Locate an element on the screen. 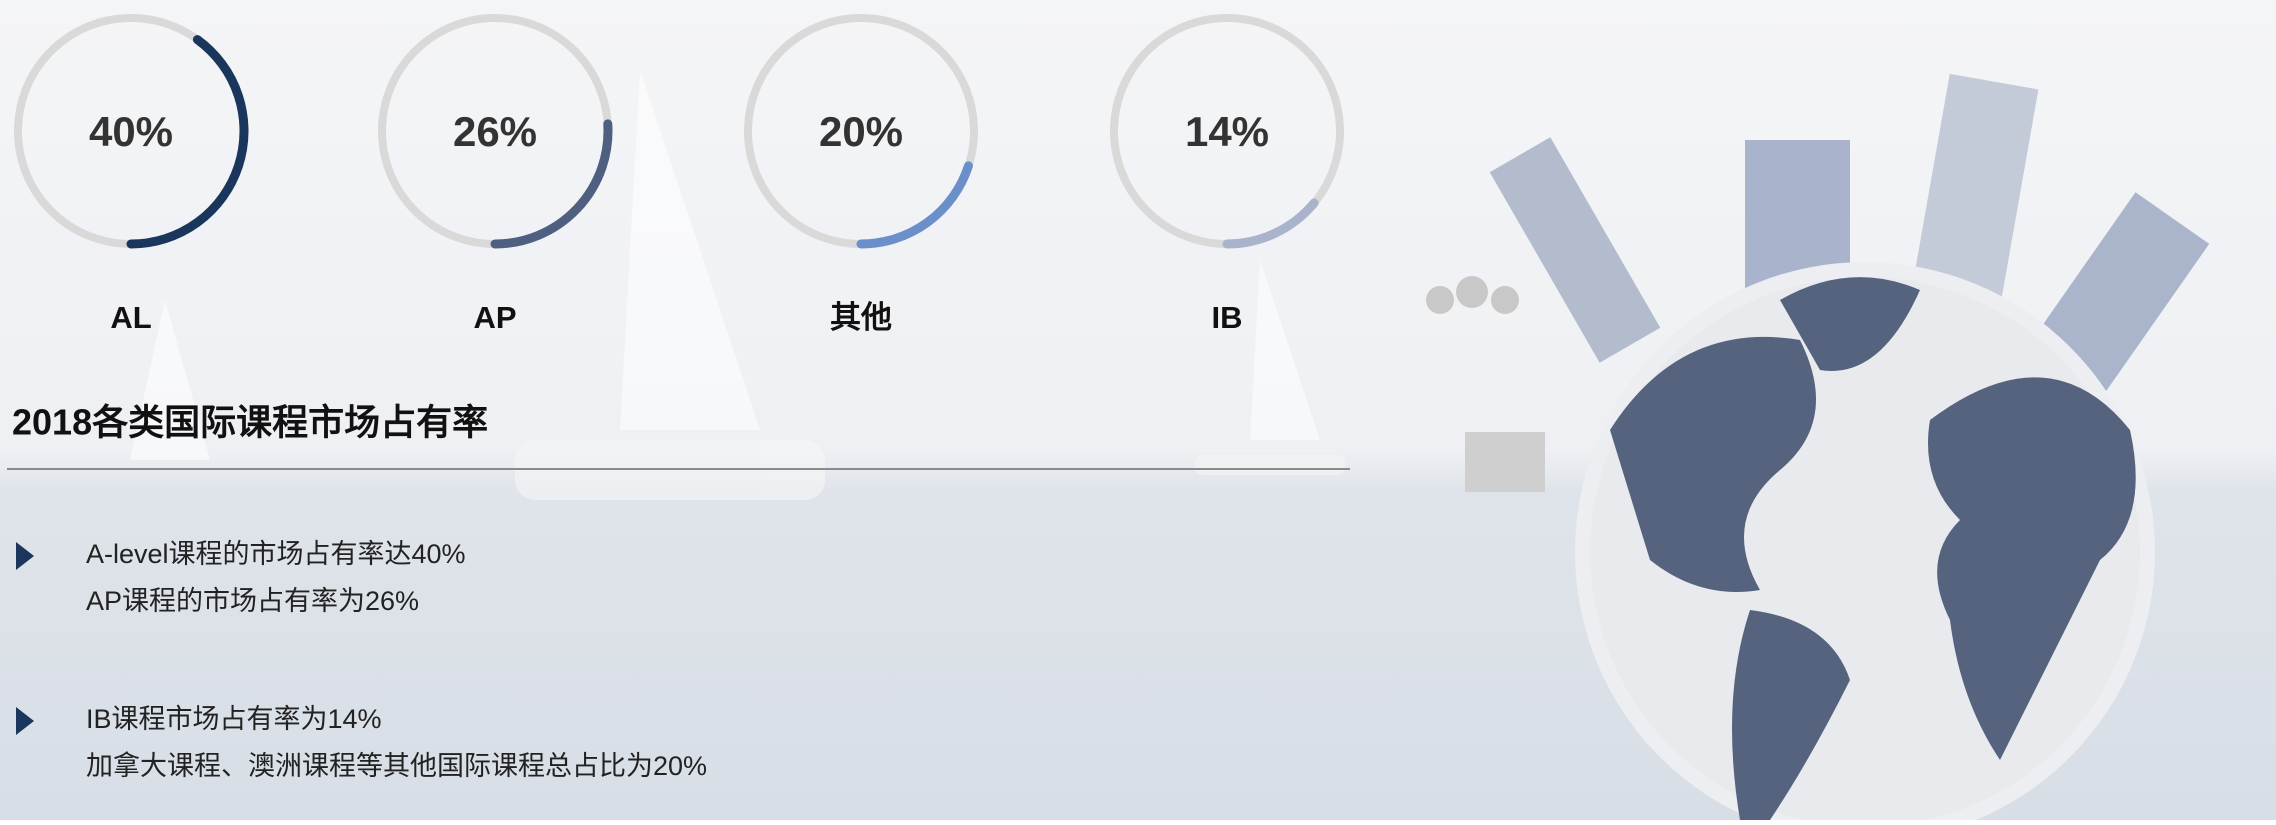 The image size is (2276, 825). ring-value-label: 40% is located at coordinates (131, 131).